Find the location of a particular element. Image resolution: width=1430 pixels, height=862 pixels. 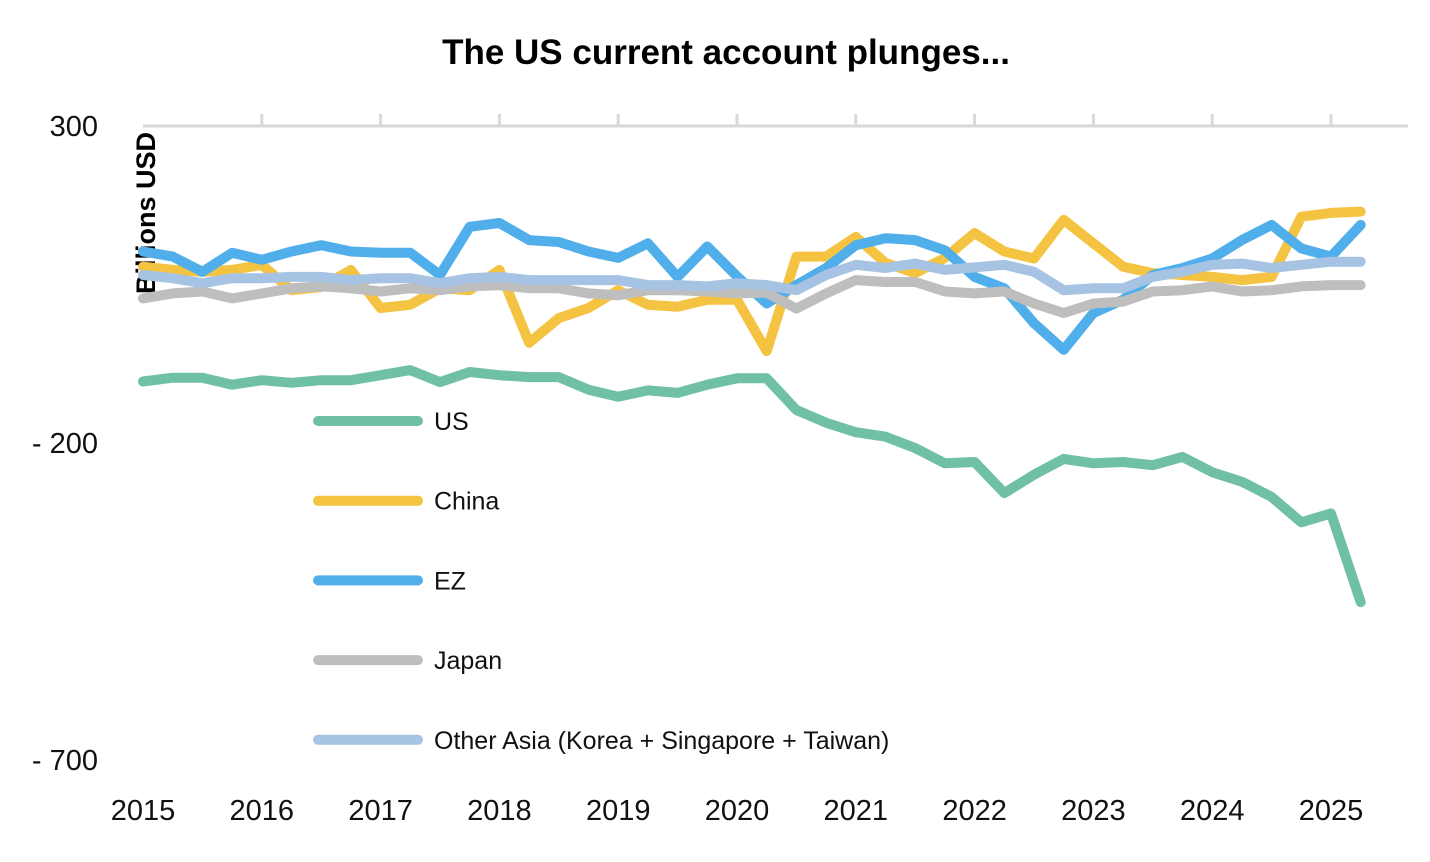

series-line-other is located at coordinates (752, 276).